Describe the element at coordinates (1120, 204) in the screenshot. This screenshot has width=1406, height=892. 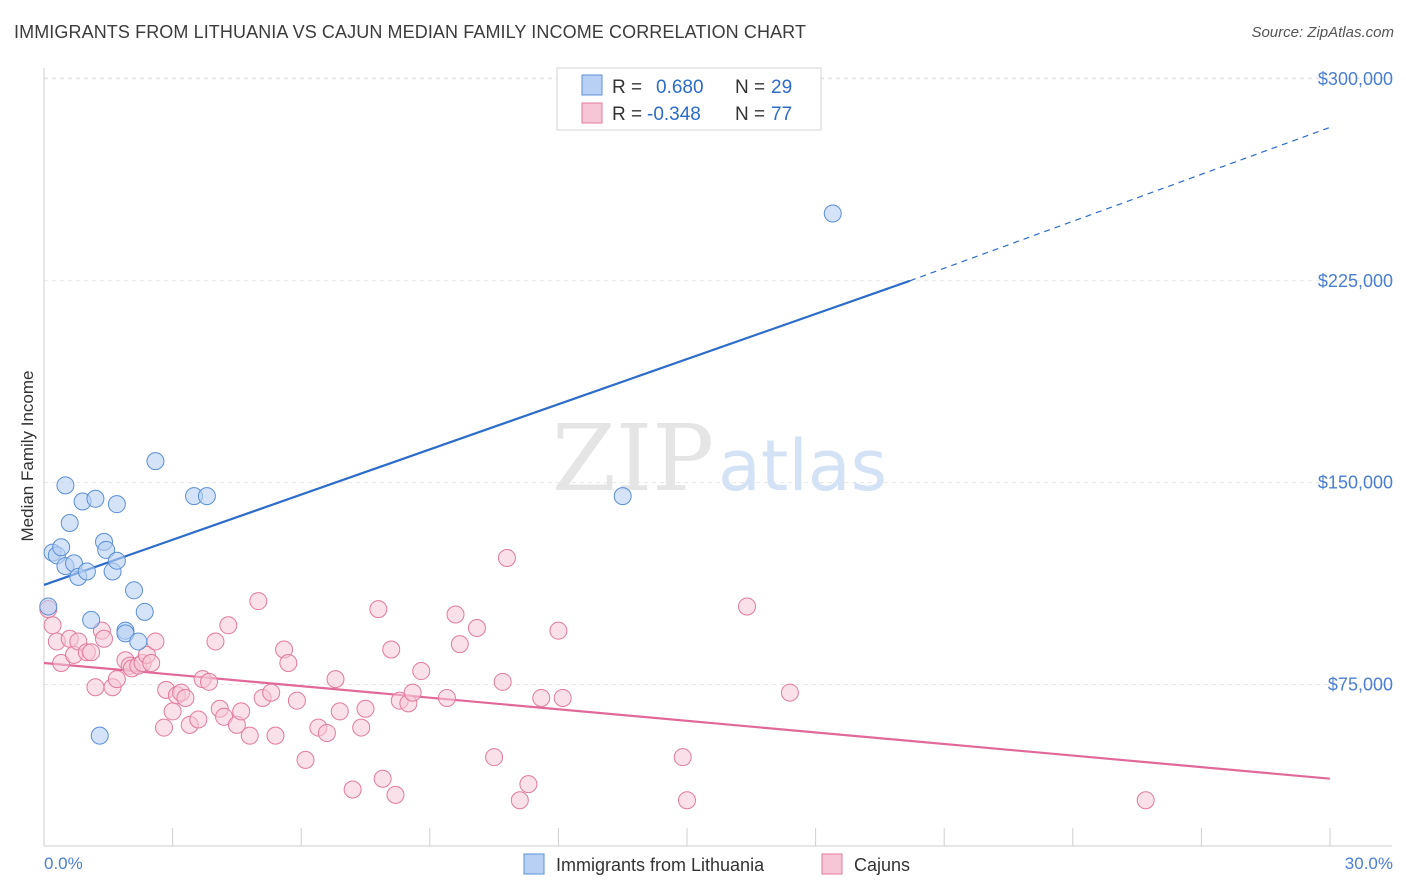
I see `trend-line-lithuania-extension` at that location.